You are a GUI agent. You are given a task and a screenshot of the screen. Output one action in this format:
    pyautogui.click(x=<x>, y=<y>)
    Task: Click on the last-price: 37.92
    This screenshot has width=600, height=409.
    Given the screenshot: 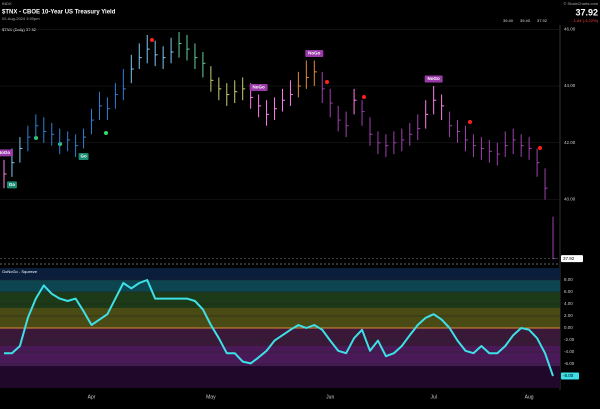 What is the action you would take?
    pyautogui.click(x=586, y=12)
    